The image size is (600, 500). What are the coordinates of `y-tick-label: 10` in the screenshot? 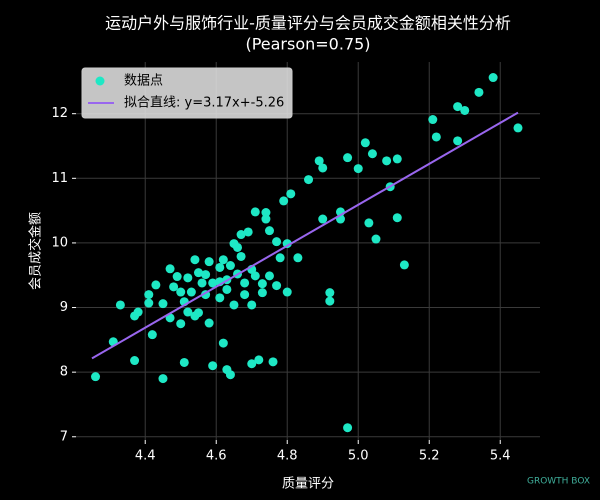 It's located at (59, 242).